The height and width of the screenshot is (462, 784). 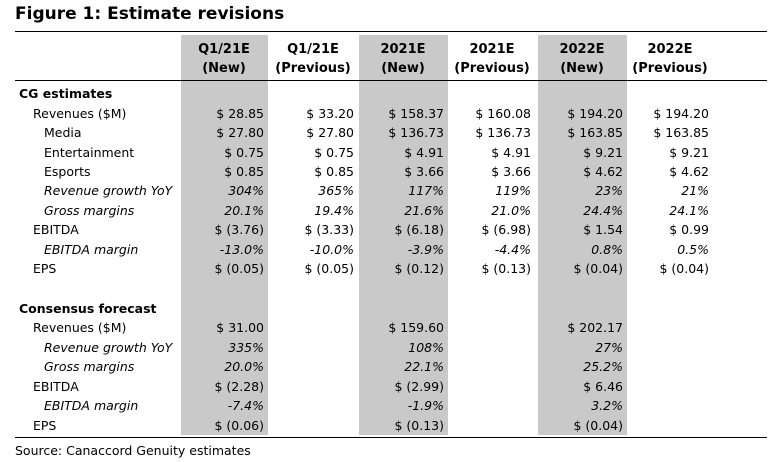 I want to click on row-label-entertainment: Entertainment, so click(x=89, y=152).